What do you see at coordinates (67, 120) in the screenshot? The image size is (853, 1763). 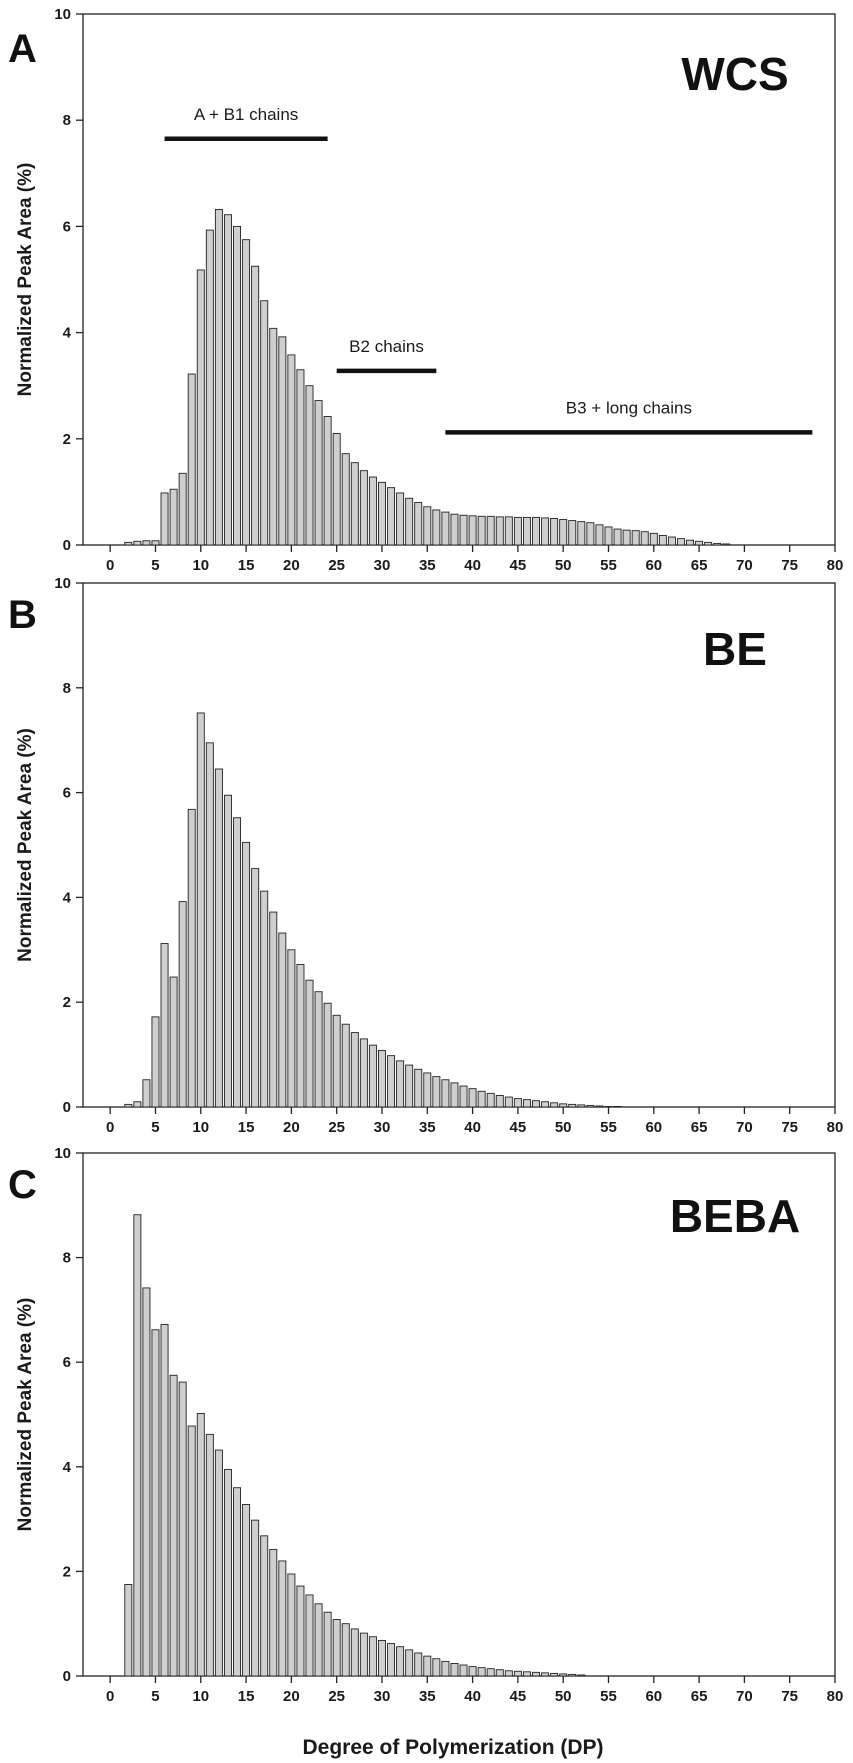 I see `y-tick-label: 8` at bounding box center [67, 120].